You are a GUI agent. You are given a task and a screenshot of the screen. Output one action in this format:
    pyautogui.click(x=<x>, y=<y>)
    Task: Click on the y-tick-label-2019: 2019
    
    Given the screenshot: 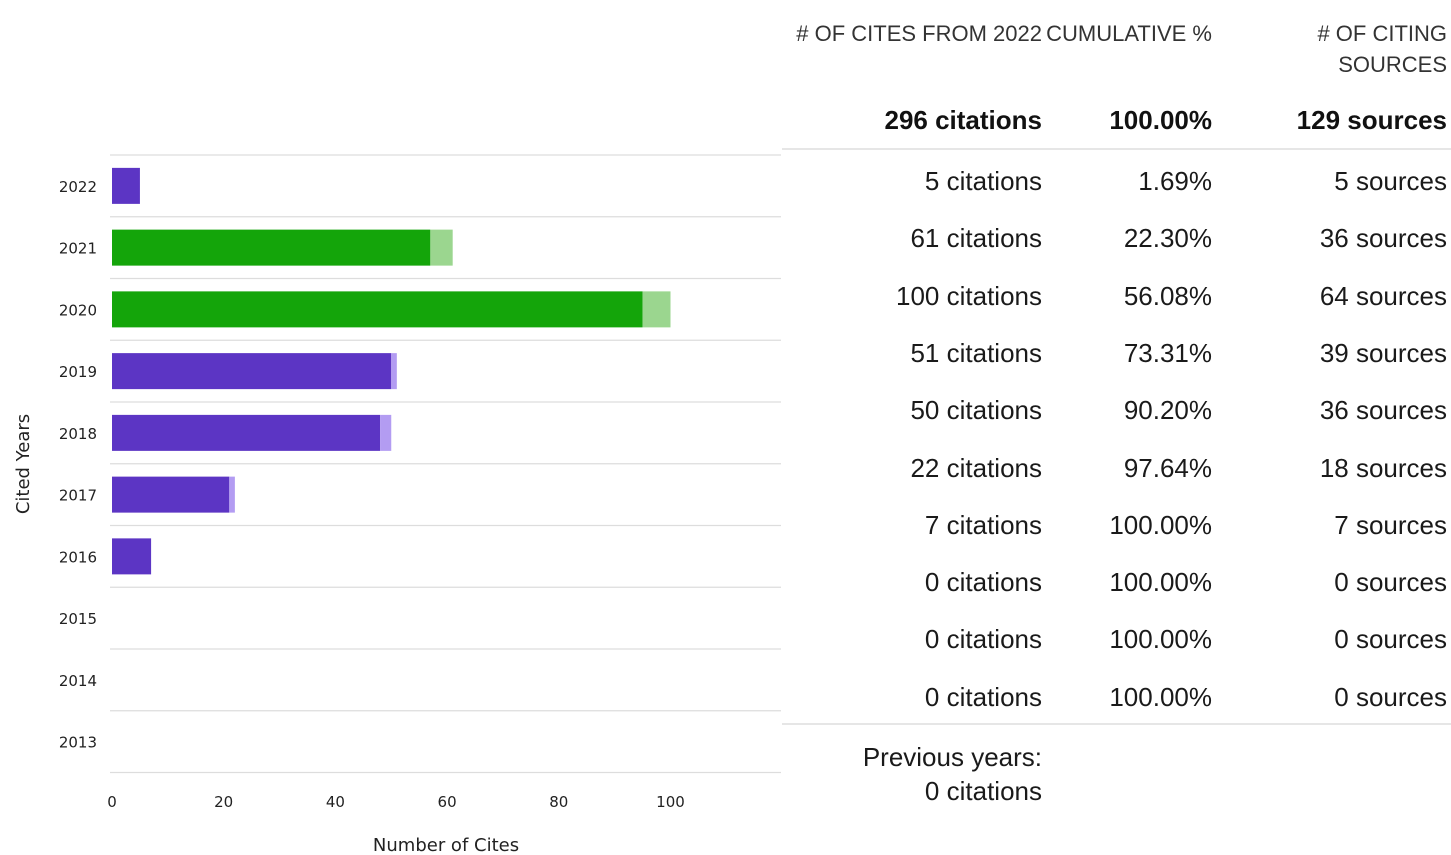 What is the action you would take?
    pyautogui.click(x=78, y=372)
    